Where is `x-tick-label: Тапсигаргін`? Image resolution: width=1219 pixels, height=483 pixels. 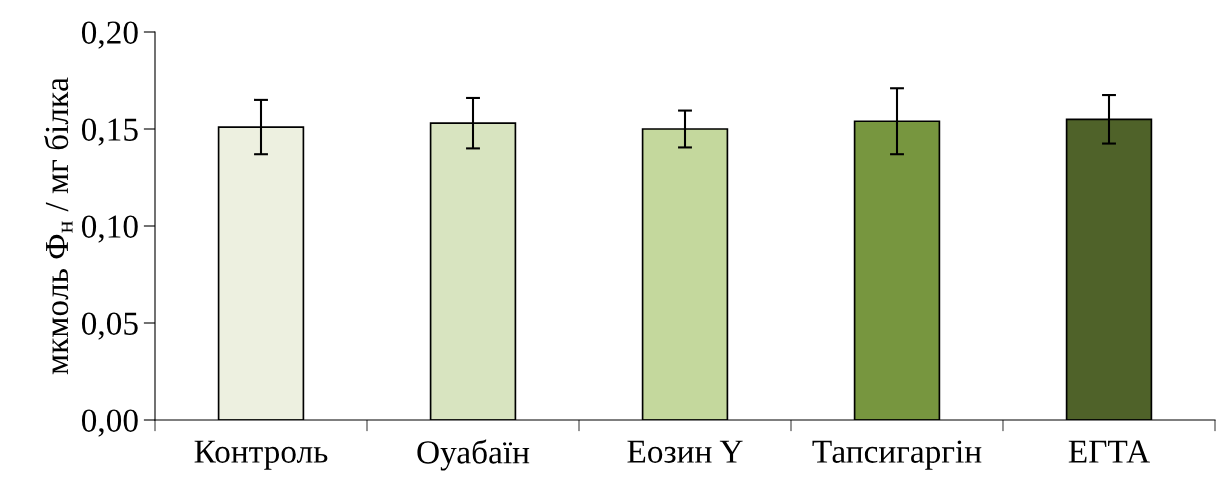 x-tick-label: Тапсигаргін is located at coordinates (897, 455).